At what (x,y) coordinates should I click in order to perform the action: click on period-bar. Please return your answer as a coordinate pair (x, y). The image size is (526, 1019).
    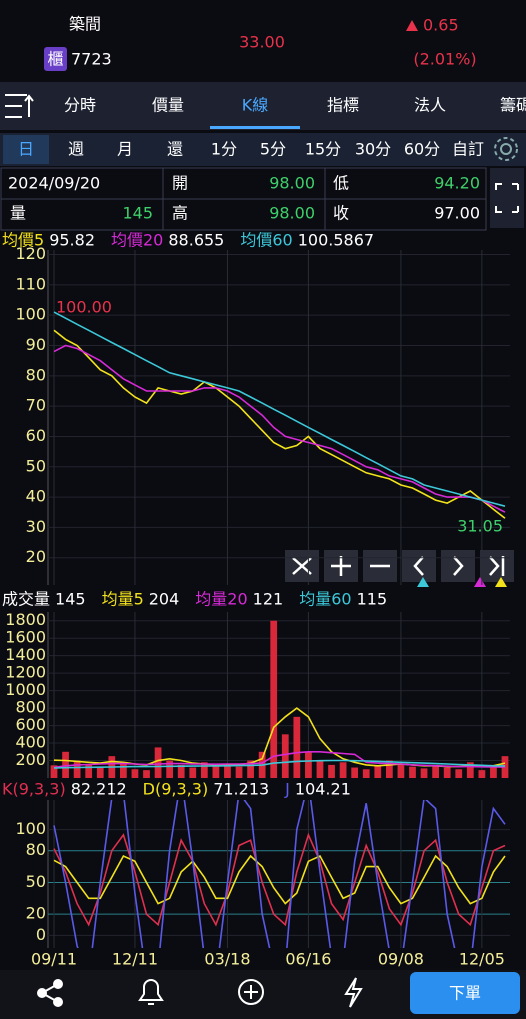
    Looking at the image, I should click on (263, 149).